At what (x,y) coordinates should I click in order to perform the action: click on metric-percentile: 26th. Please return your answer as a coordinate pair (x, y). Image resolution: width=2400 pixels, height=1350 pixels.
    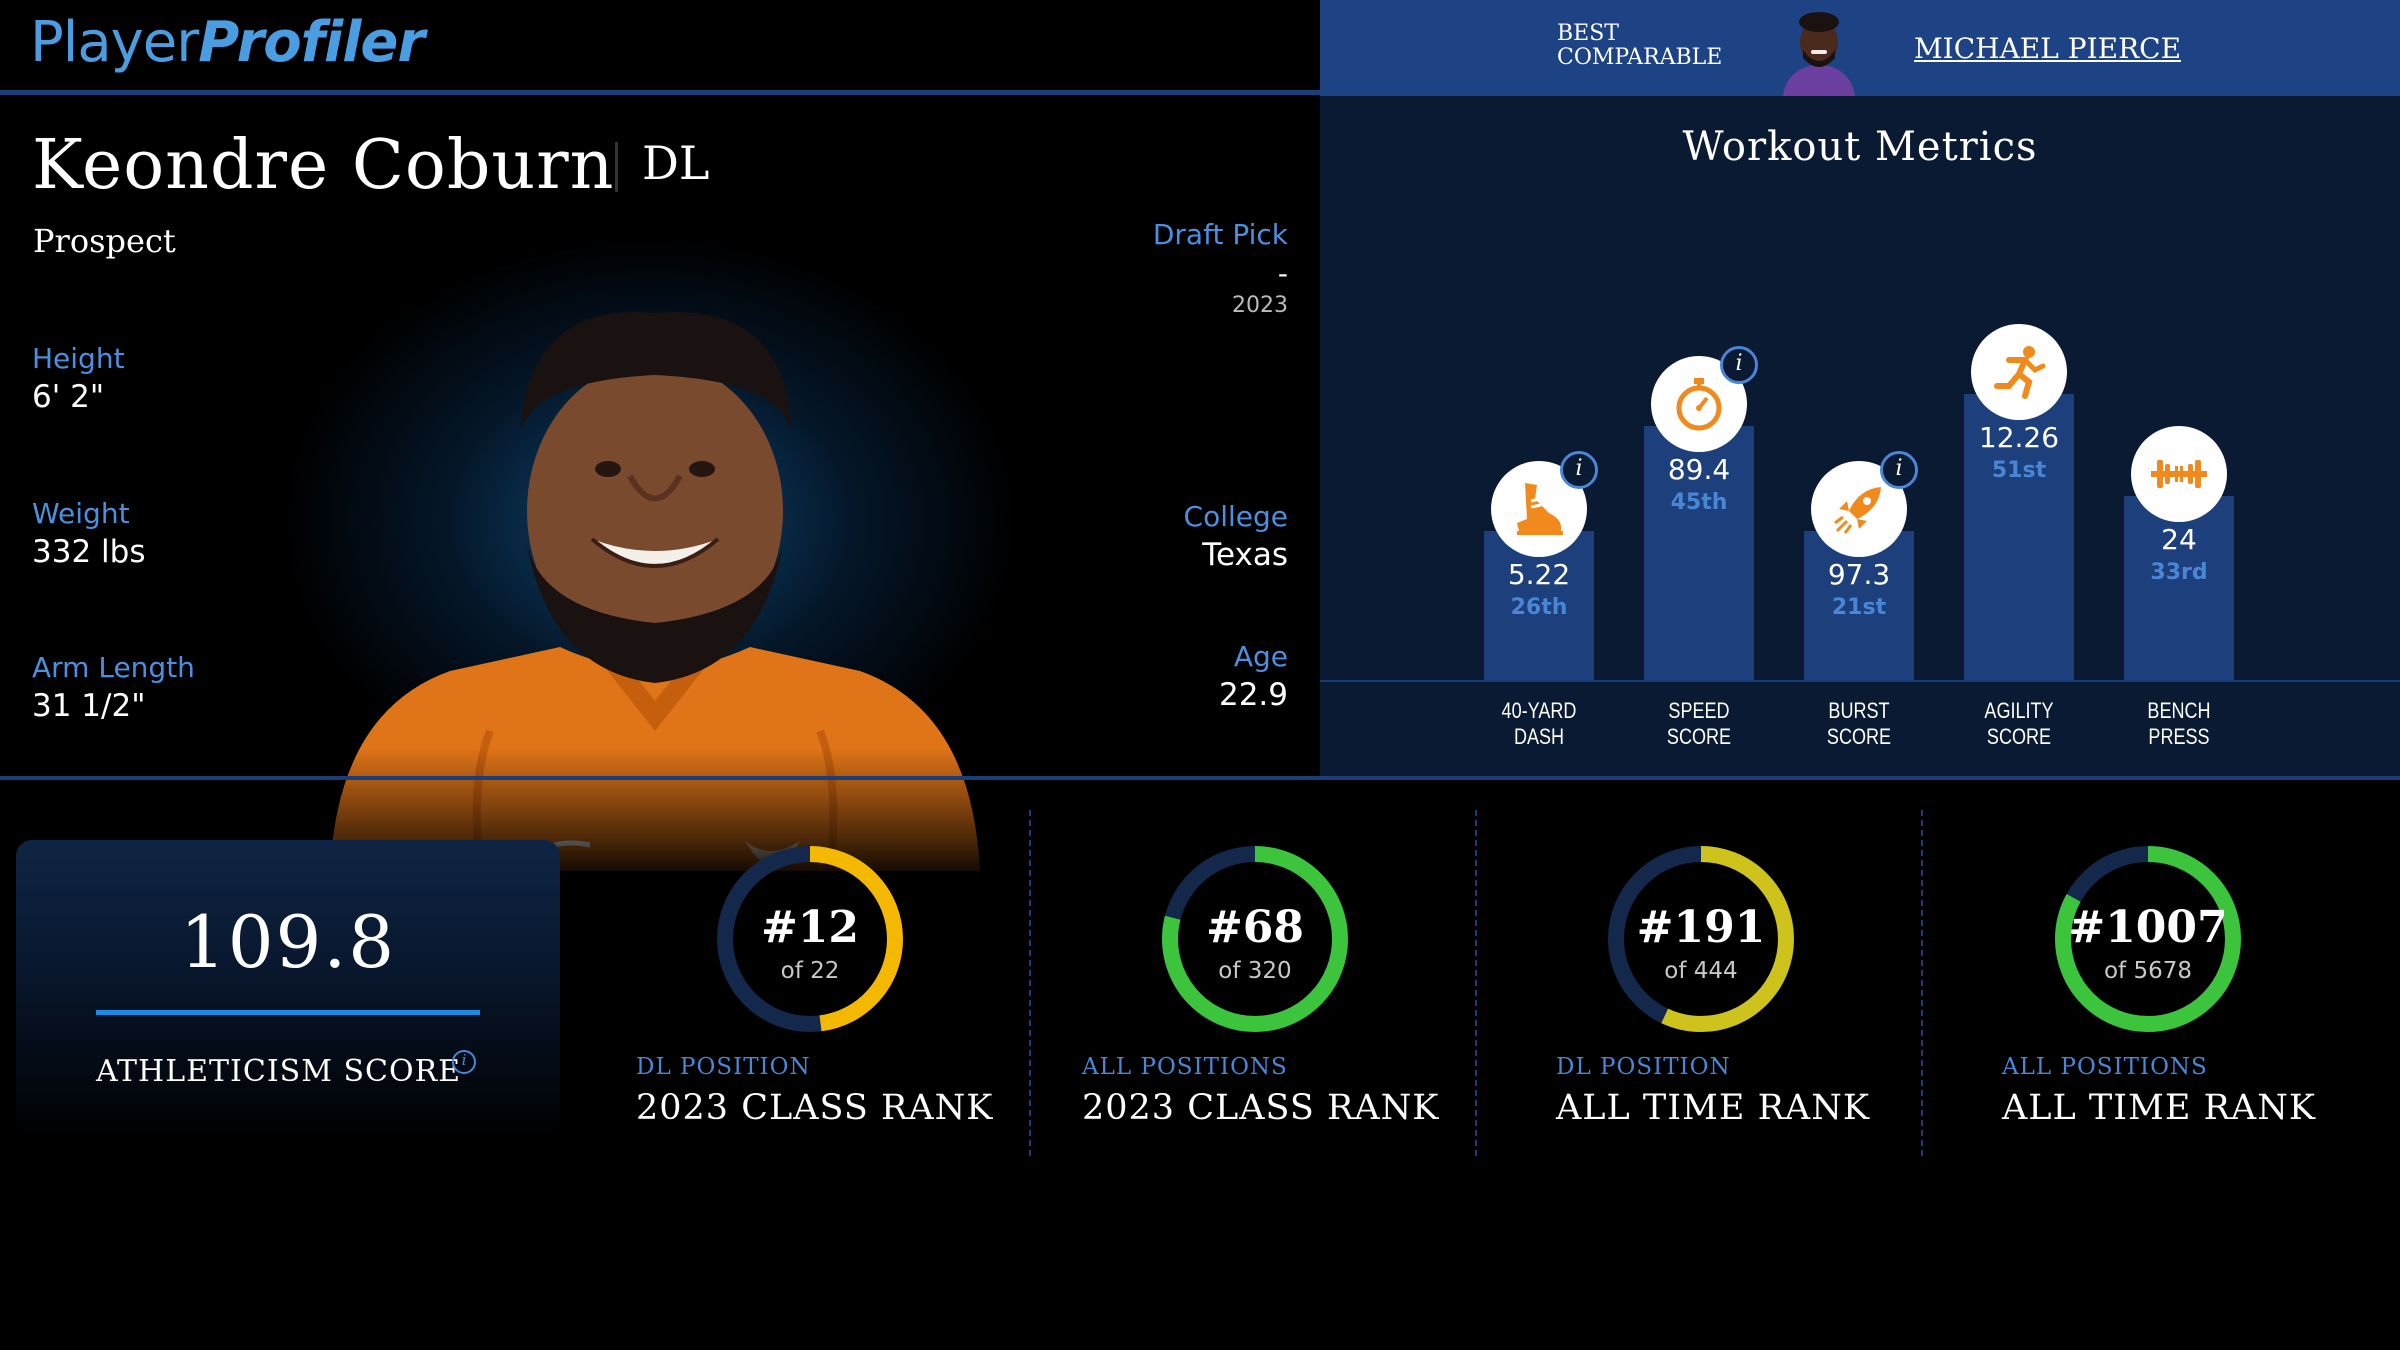
    Looking at the image, I should click on (1539, 607).